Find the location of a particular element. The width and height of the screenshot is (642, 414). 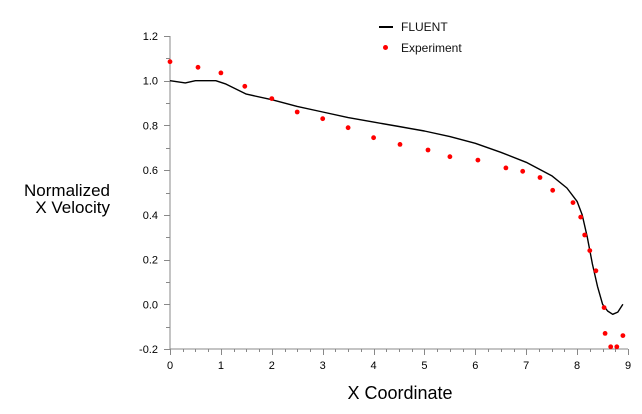

y-tick-label: 0.8 is located at coordinates (150, 126).